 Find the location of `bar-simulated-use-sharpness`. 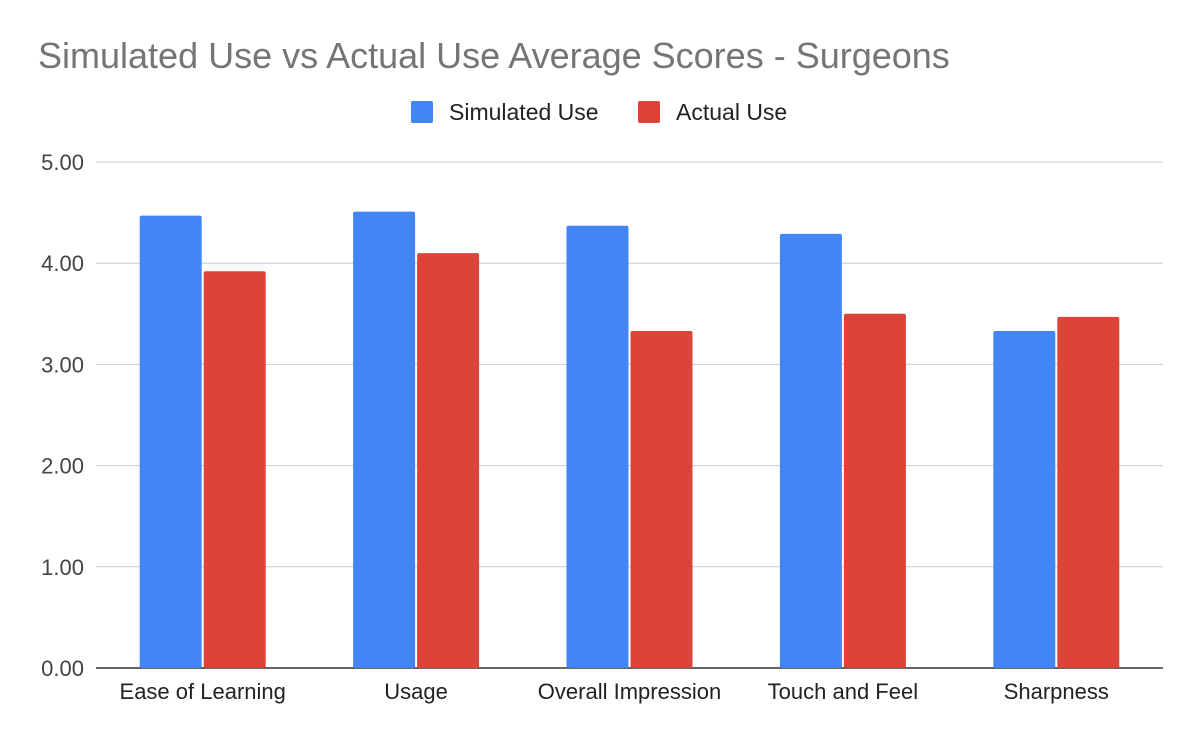

bar-simulated-use-sharpness is located at coordinates (1024, 499).